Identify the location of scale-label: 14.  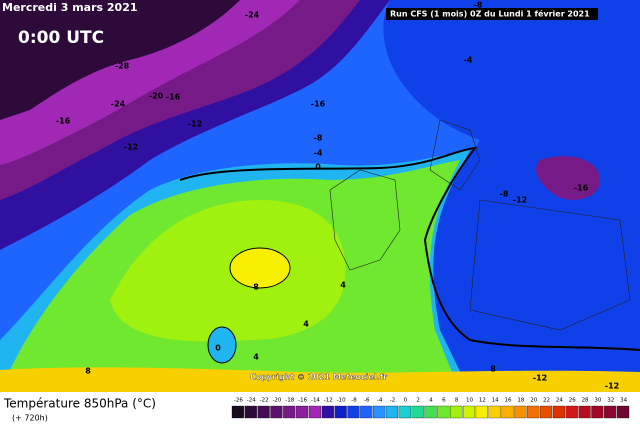
(495, 401).